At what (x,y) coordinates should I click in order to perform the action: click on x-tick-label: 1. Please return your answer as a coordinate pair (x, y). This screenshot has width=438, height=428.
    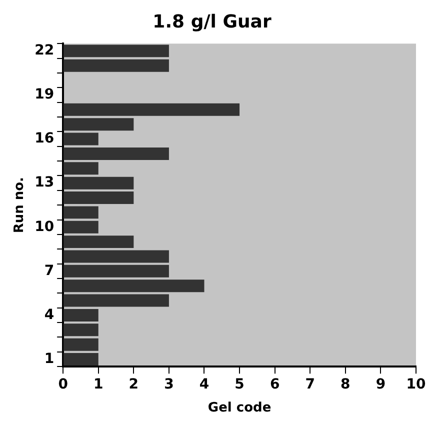
    Looking at the image, I should click on (99, 384).